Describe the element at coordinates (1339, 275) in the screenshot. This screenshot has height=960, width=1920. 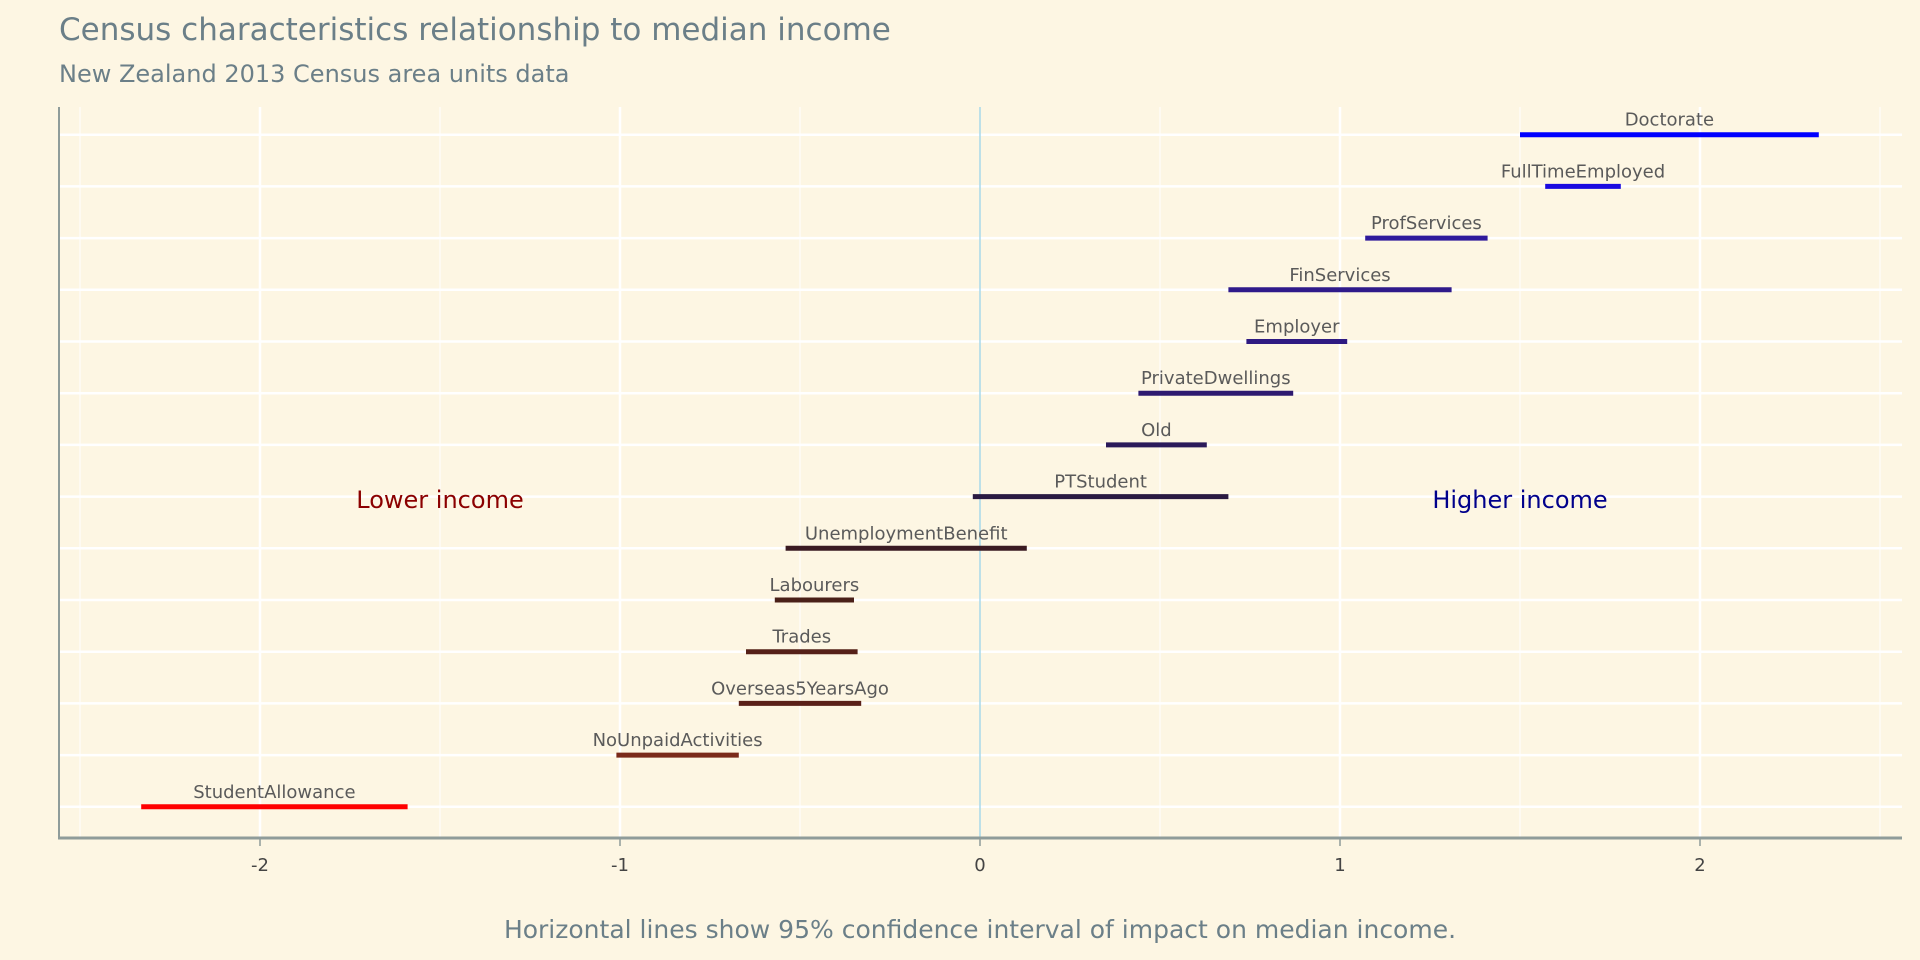
I see `interval-label: FinServices` at that location.